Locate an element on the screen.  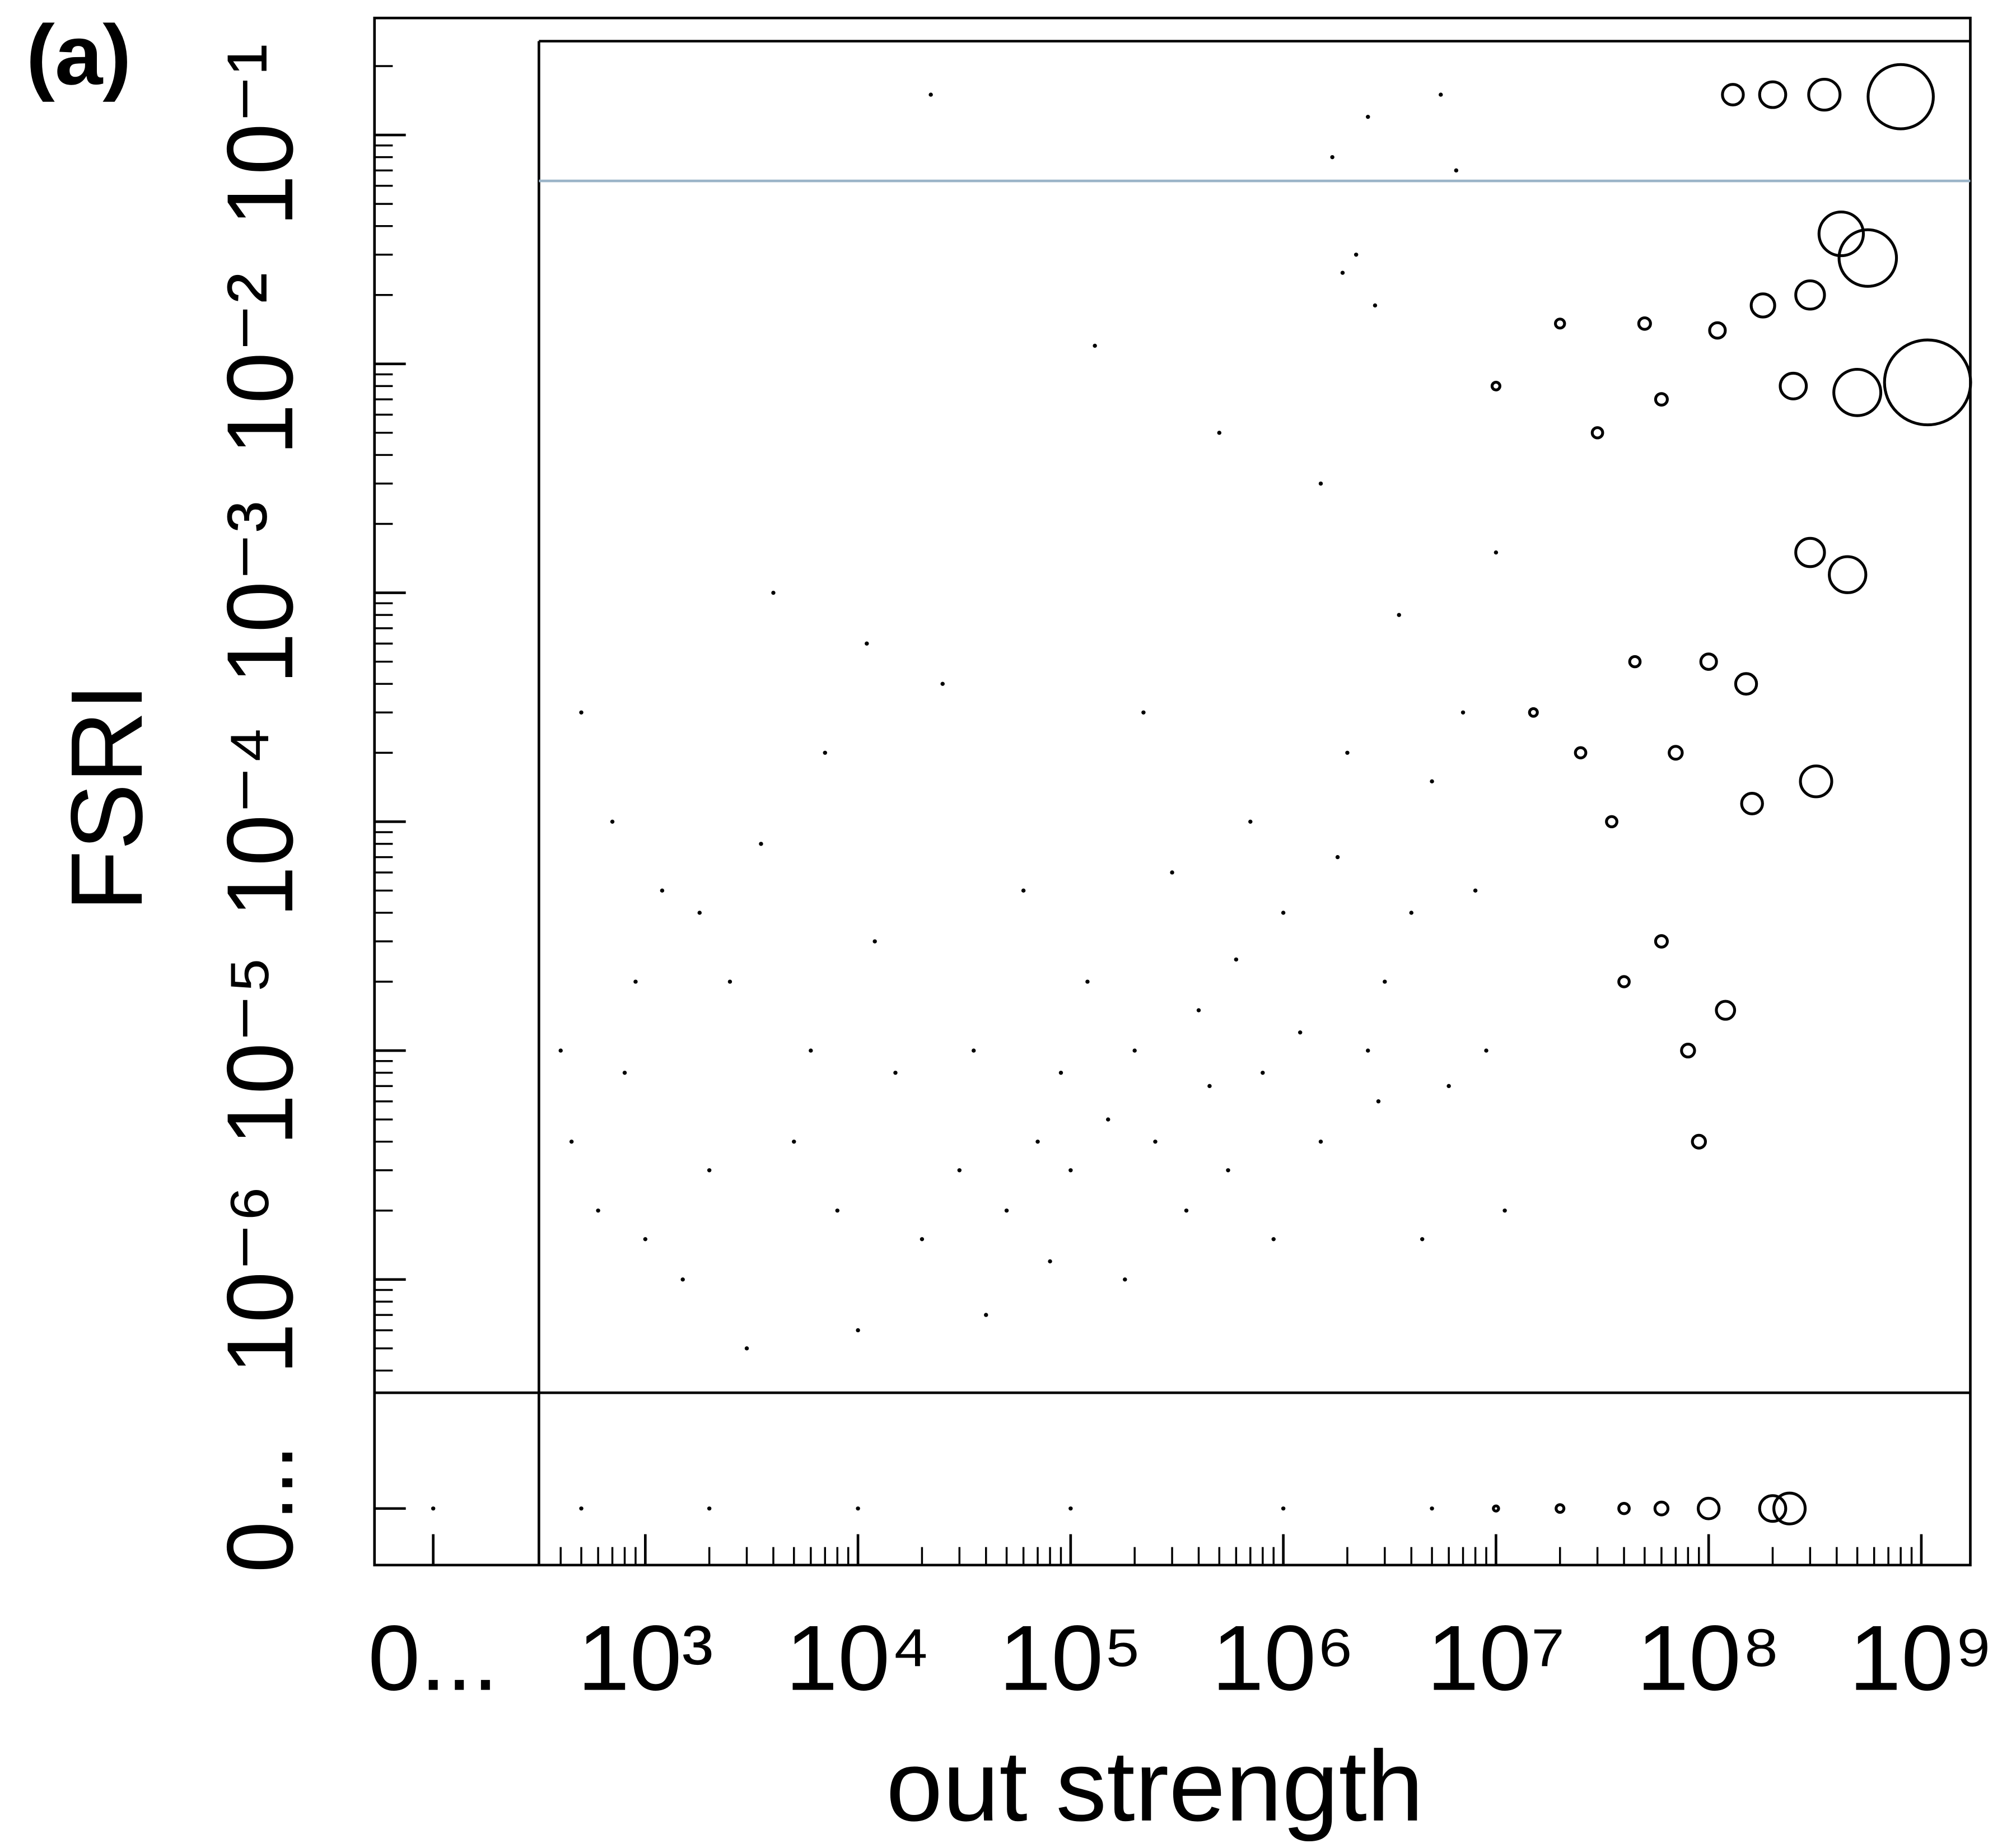
y-tick-label: 10⁻³ is located at coordinates (260, 593).